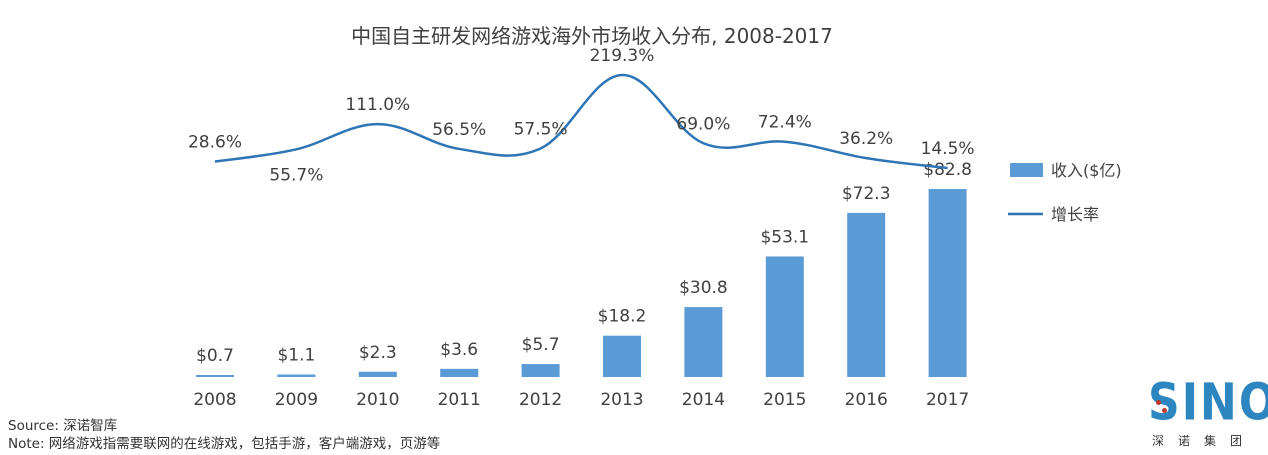 This screenshot has height=455, width=1268. Describe the element at coordinates (592, 36) in the screenshot. I see `chart-title: 中国自主研发网络游戏海外市场收入分布, 2008-2017` at that location.